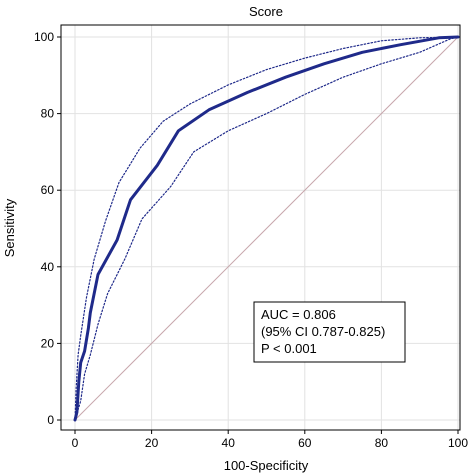  Describe the element at coordinates (48, 190) in the screenshot. I see `y-tick-label-3: 60` at that location.